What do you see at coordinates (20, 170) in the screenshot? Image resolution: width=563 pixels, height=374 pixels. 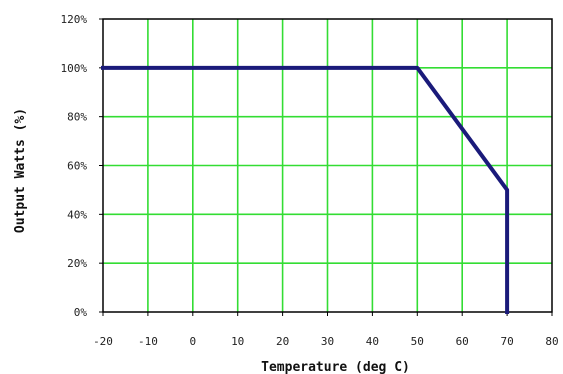 I see `y-axis-label: Output Watts (%)` at bounding box center [20, 170].